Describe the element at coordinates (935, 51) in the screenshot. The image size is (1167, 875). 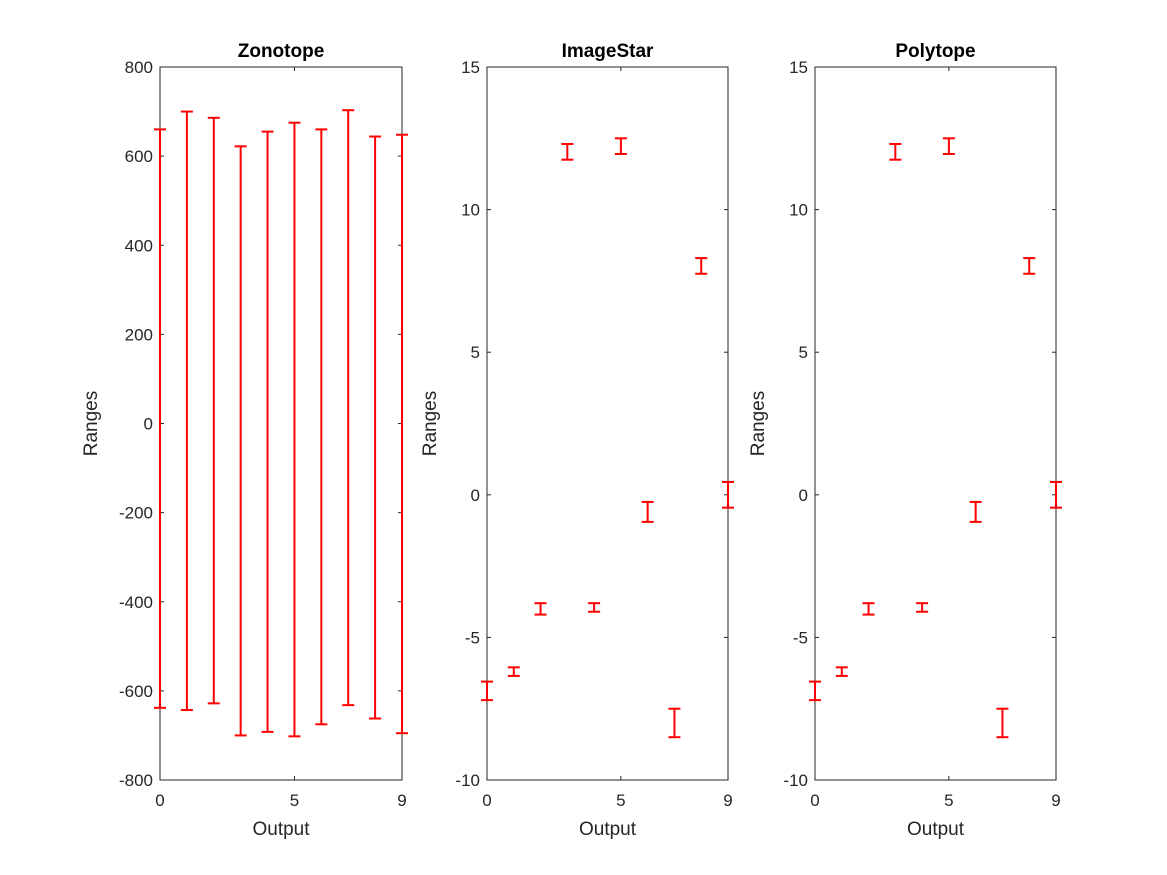
I see `chart-title: Polytope` at that location.